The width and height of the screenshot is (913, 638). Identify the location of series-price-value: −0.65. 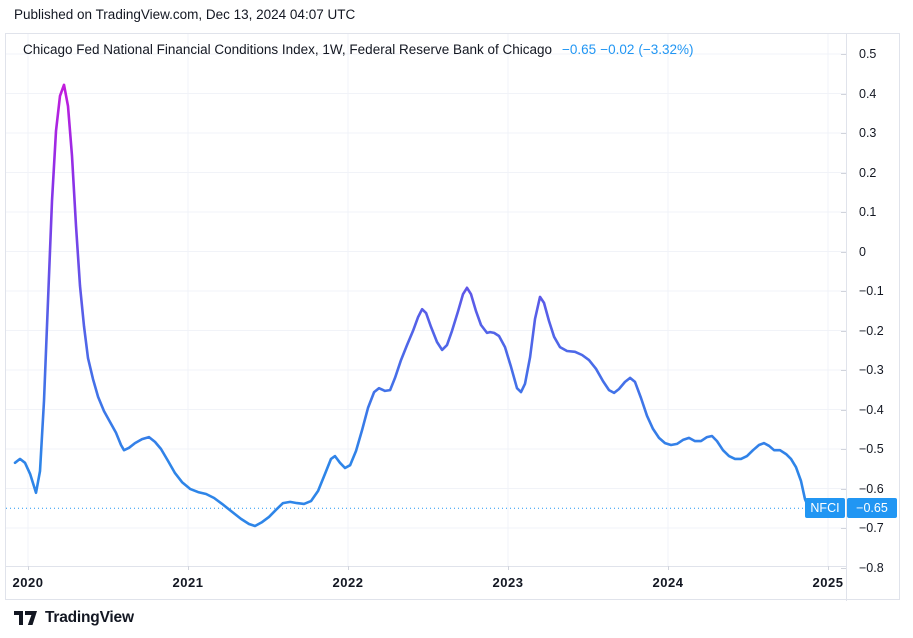
(872, 508).